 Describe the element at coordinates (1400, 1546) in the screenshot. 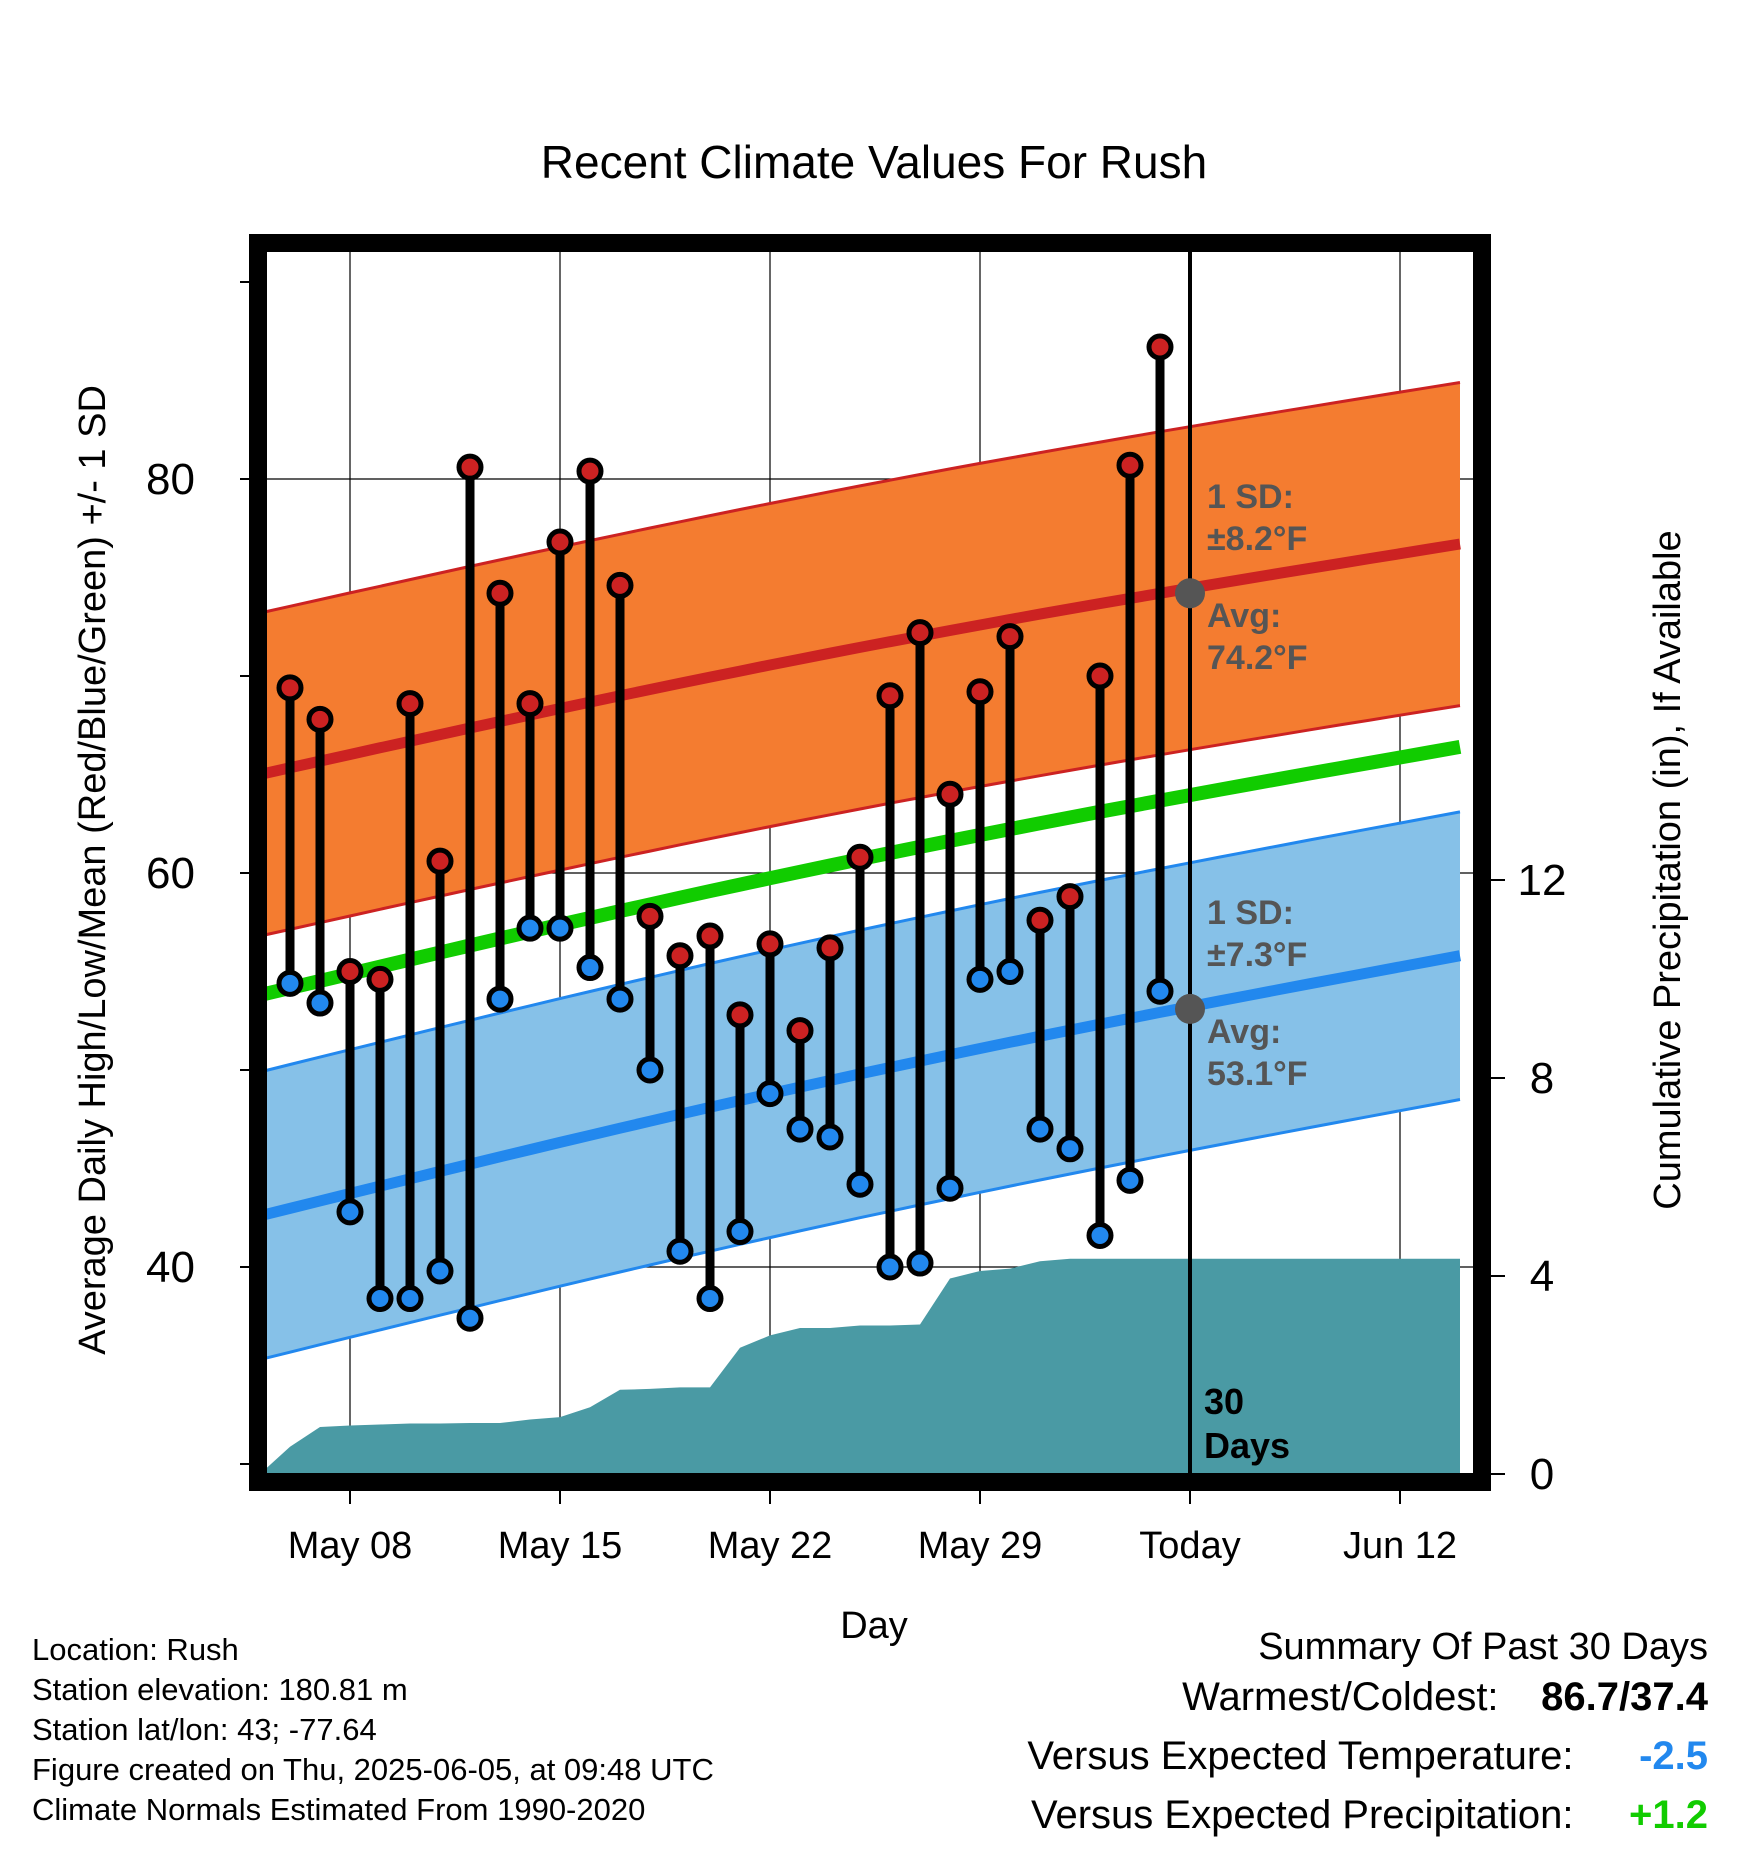

I see `x-tick-label: Jun 12` at that location.